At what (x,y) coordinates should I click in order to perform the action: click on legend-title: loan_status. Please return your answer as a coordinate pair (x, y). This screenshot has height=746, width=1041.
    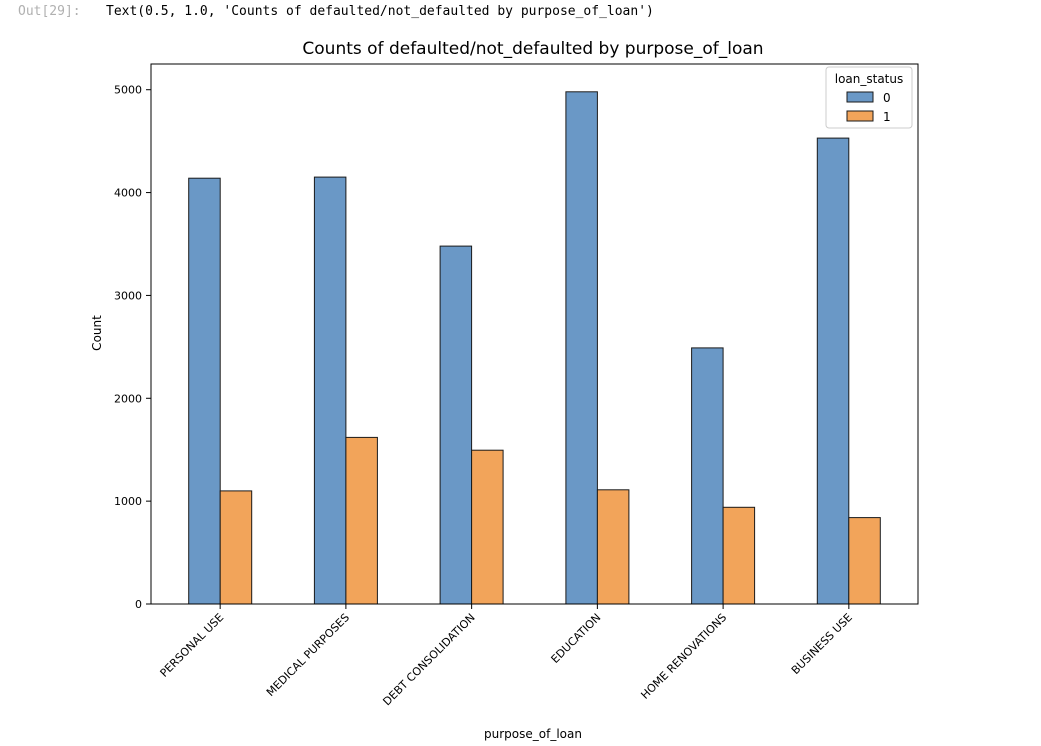
    Looking at the image, I should click on (869, 79).